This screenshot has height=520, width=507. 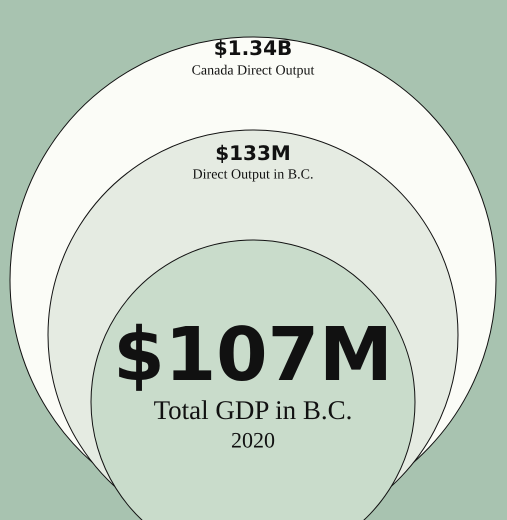 I want to click on text: 2020, so click(x=253, y=440).